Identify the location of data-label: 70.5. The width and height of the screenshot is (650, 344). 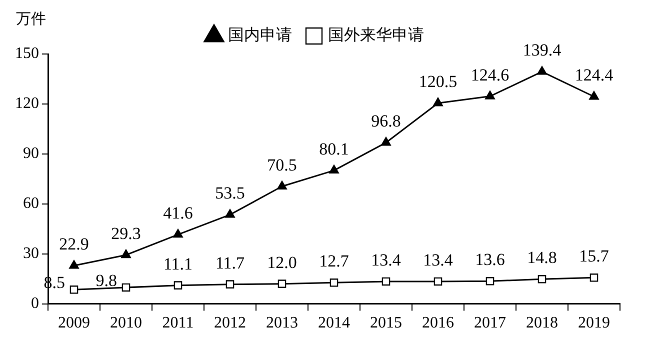
(282, 164).